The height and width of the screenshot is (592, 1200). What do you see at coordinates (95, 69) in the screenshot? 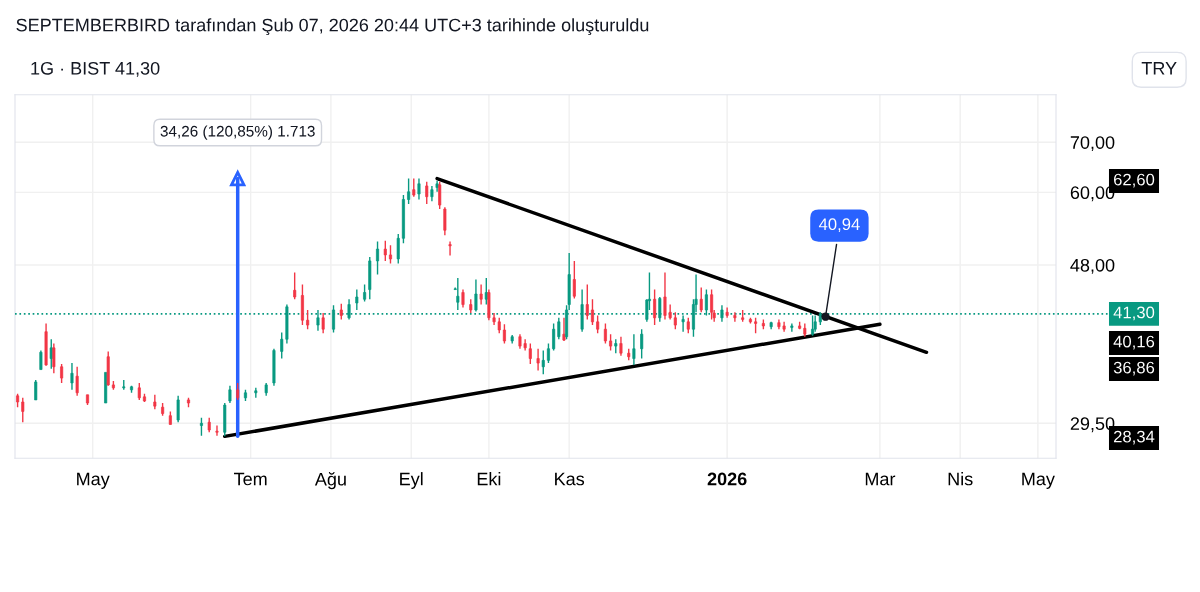
I see `chart-title: 1G · BIST 41,30` at bounding box center [95, 69].